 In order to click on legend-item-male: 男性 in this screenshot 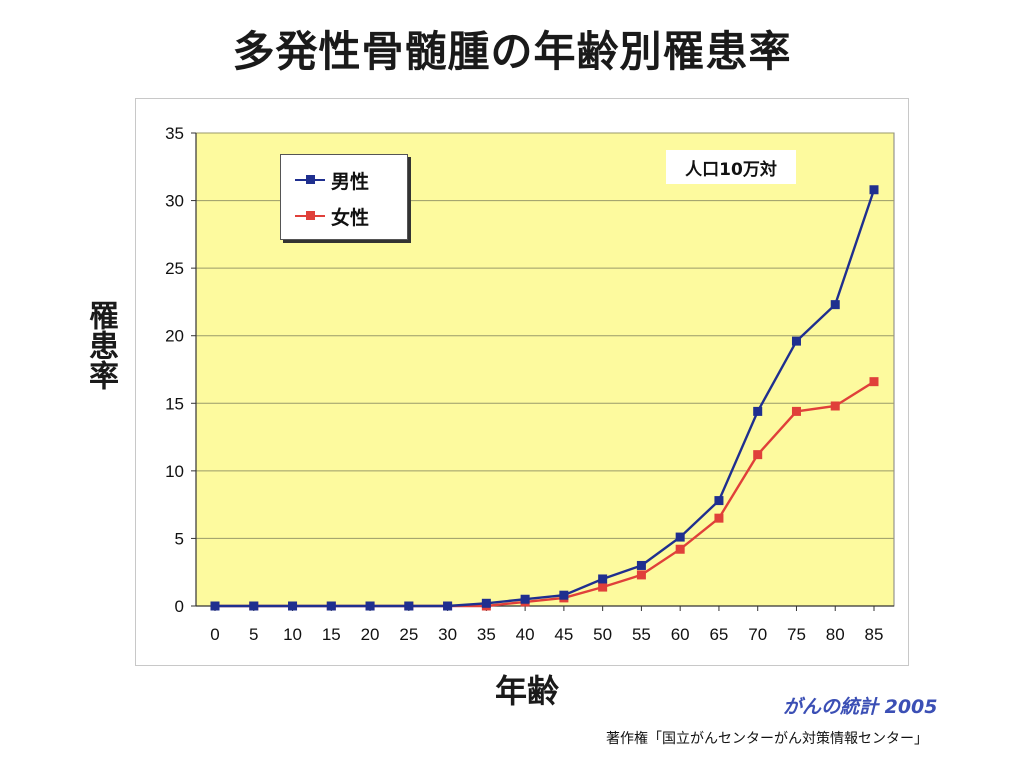, I will do `click(332, 180)`.